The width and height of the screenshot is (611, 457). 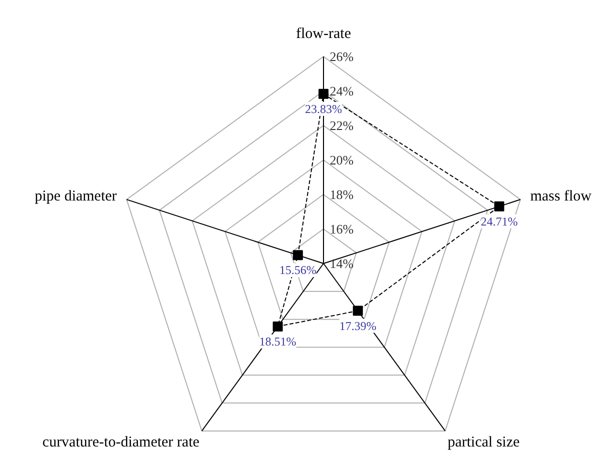 I want to click on spoke-label: flow-rate, so click(x=324, y=34).